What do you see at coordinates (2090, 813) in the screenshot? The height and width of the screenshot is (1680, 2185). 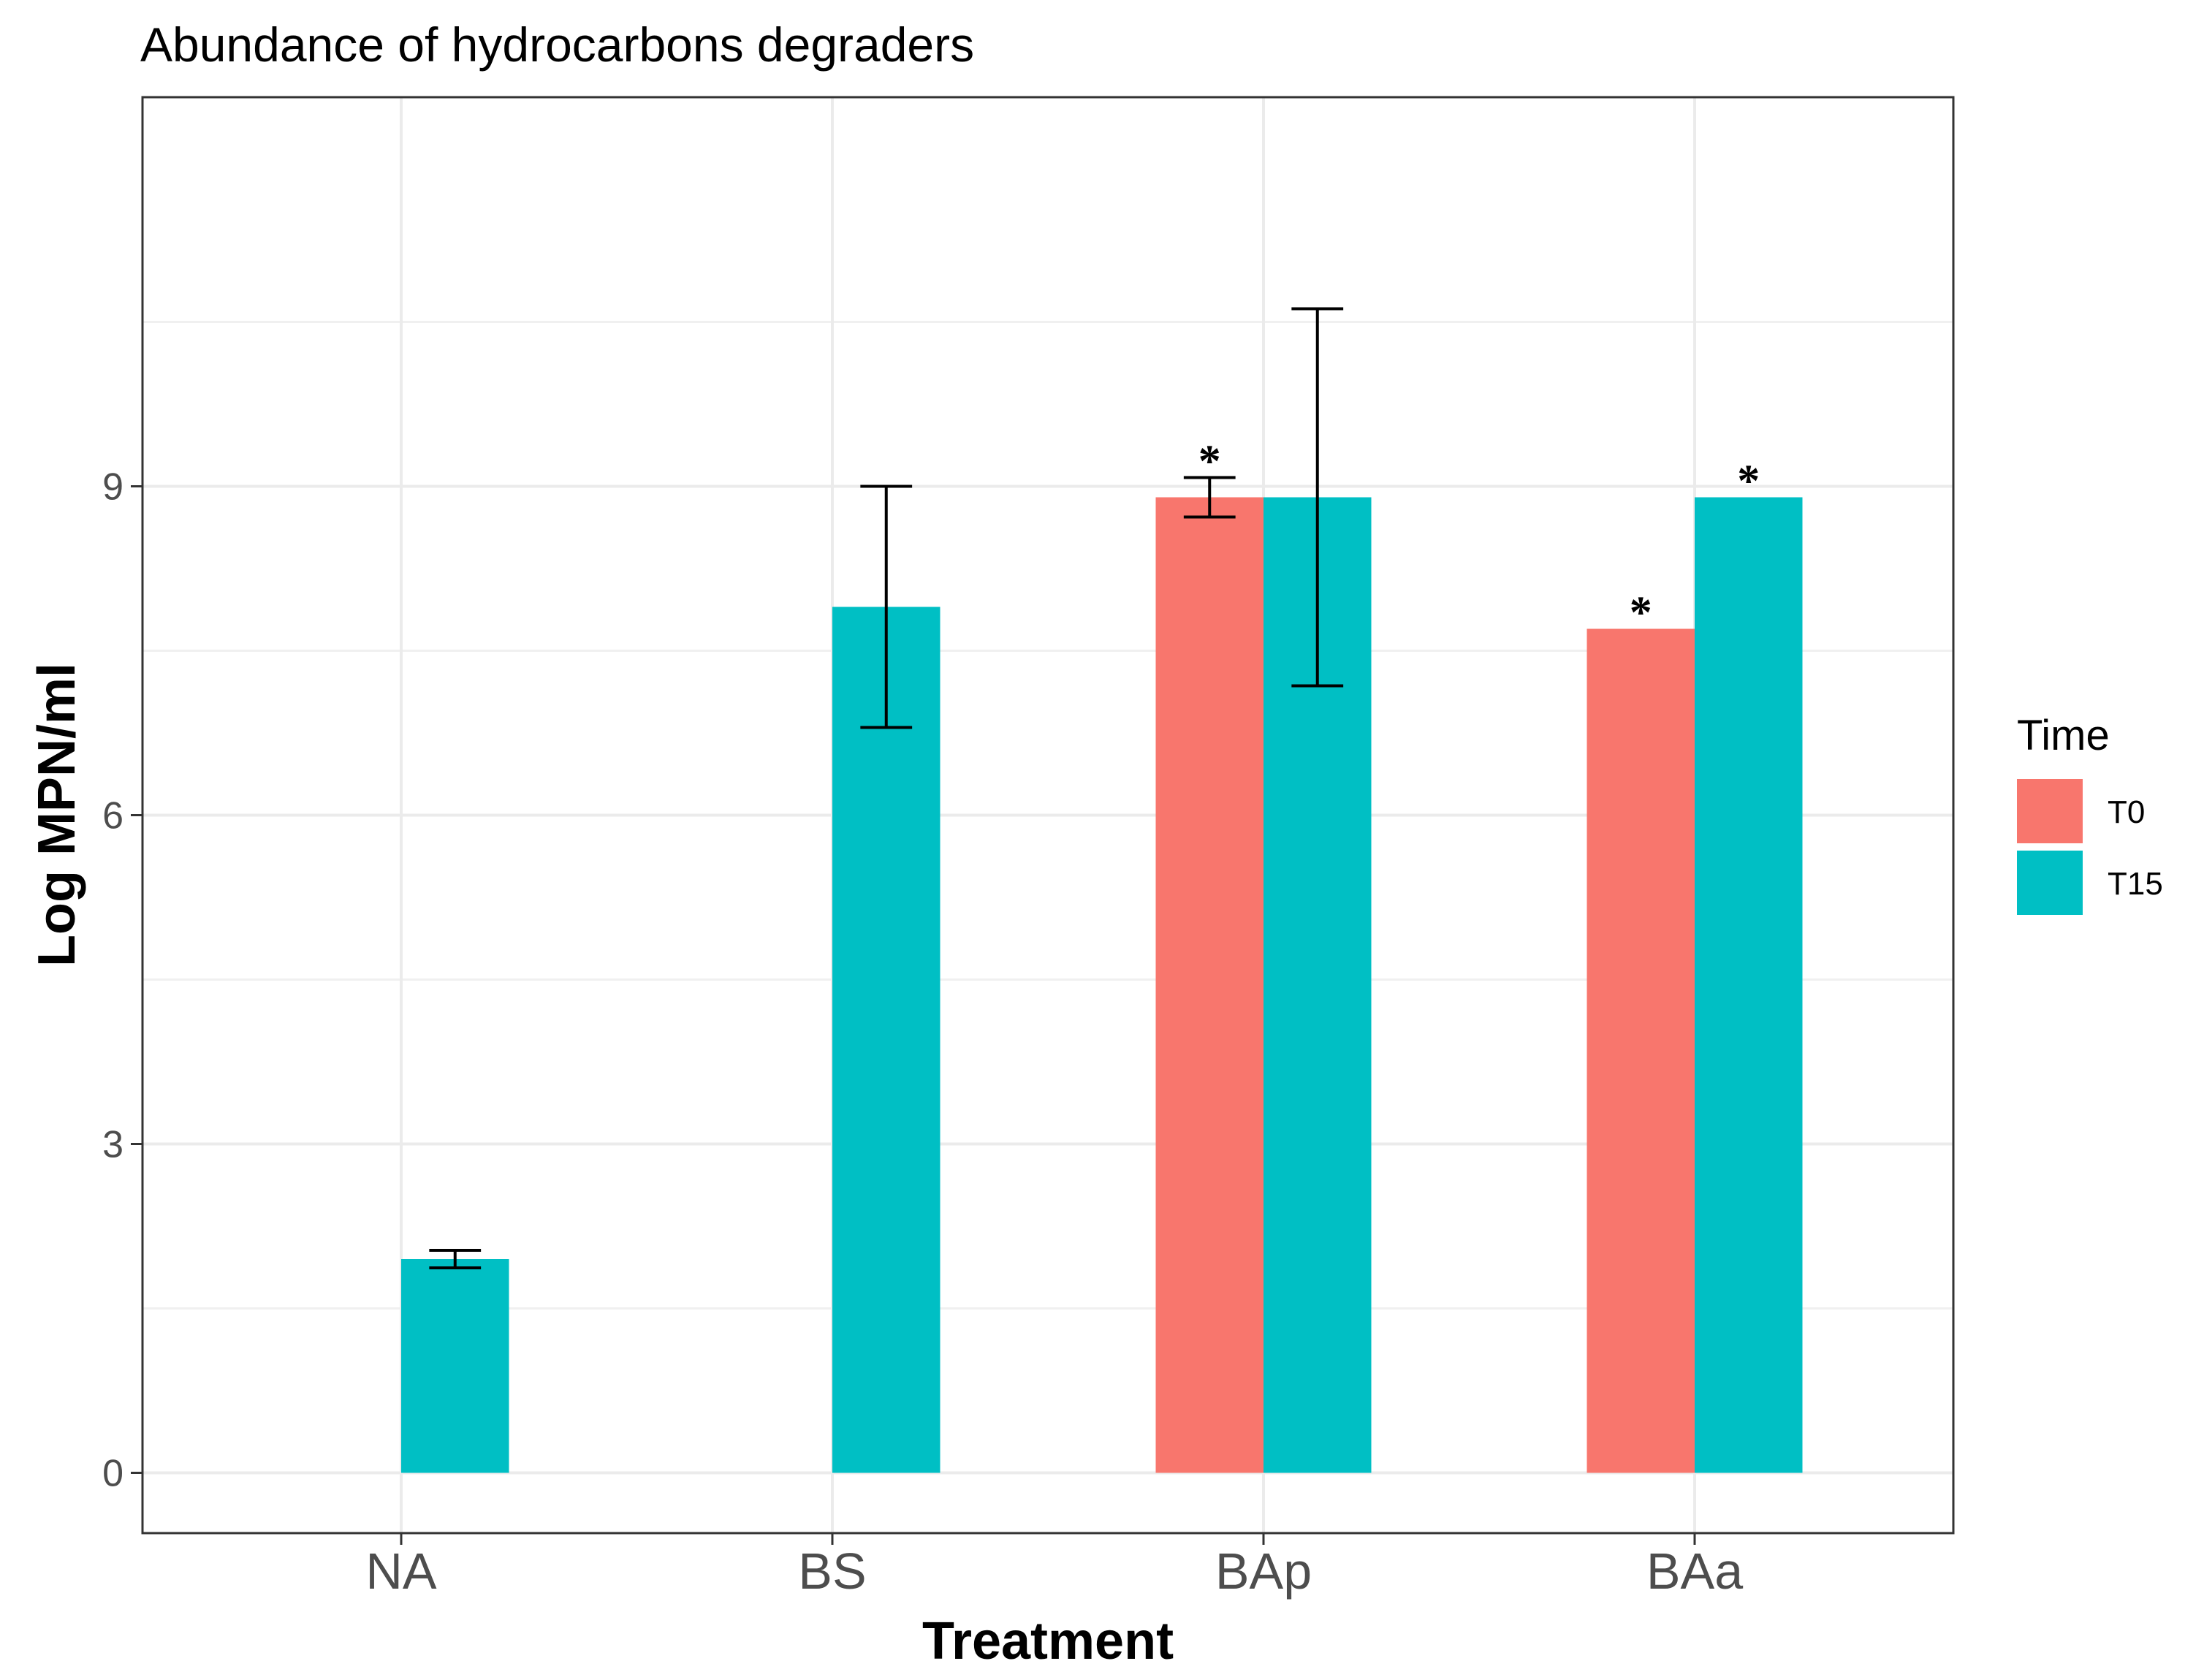 I see `legend: Time T0 T15` at bounding box center [2090, 813].